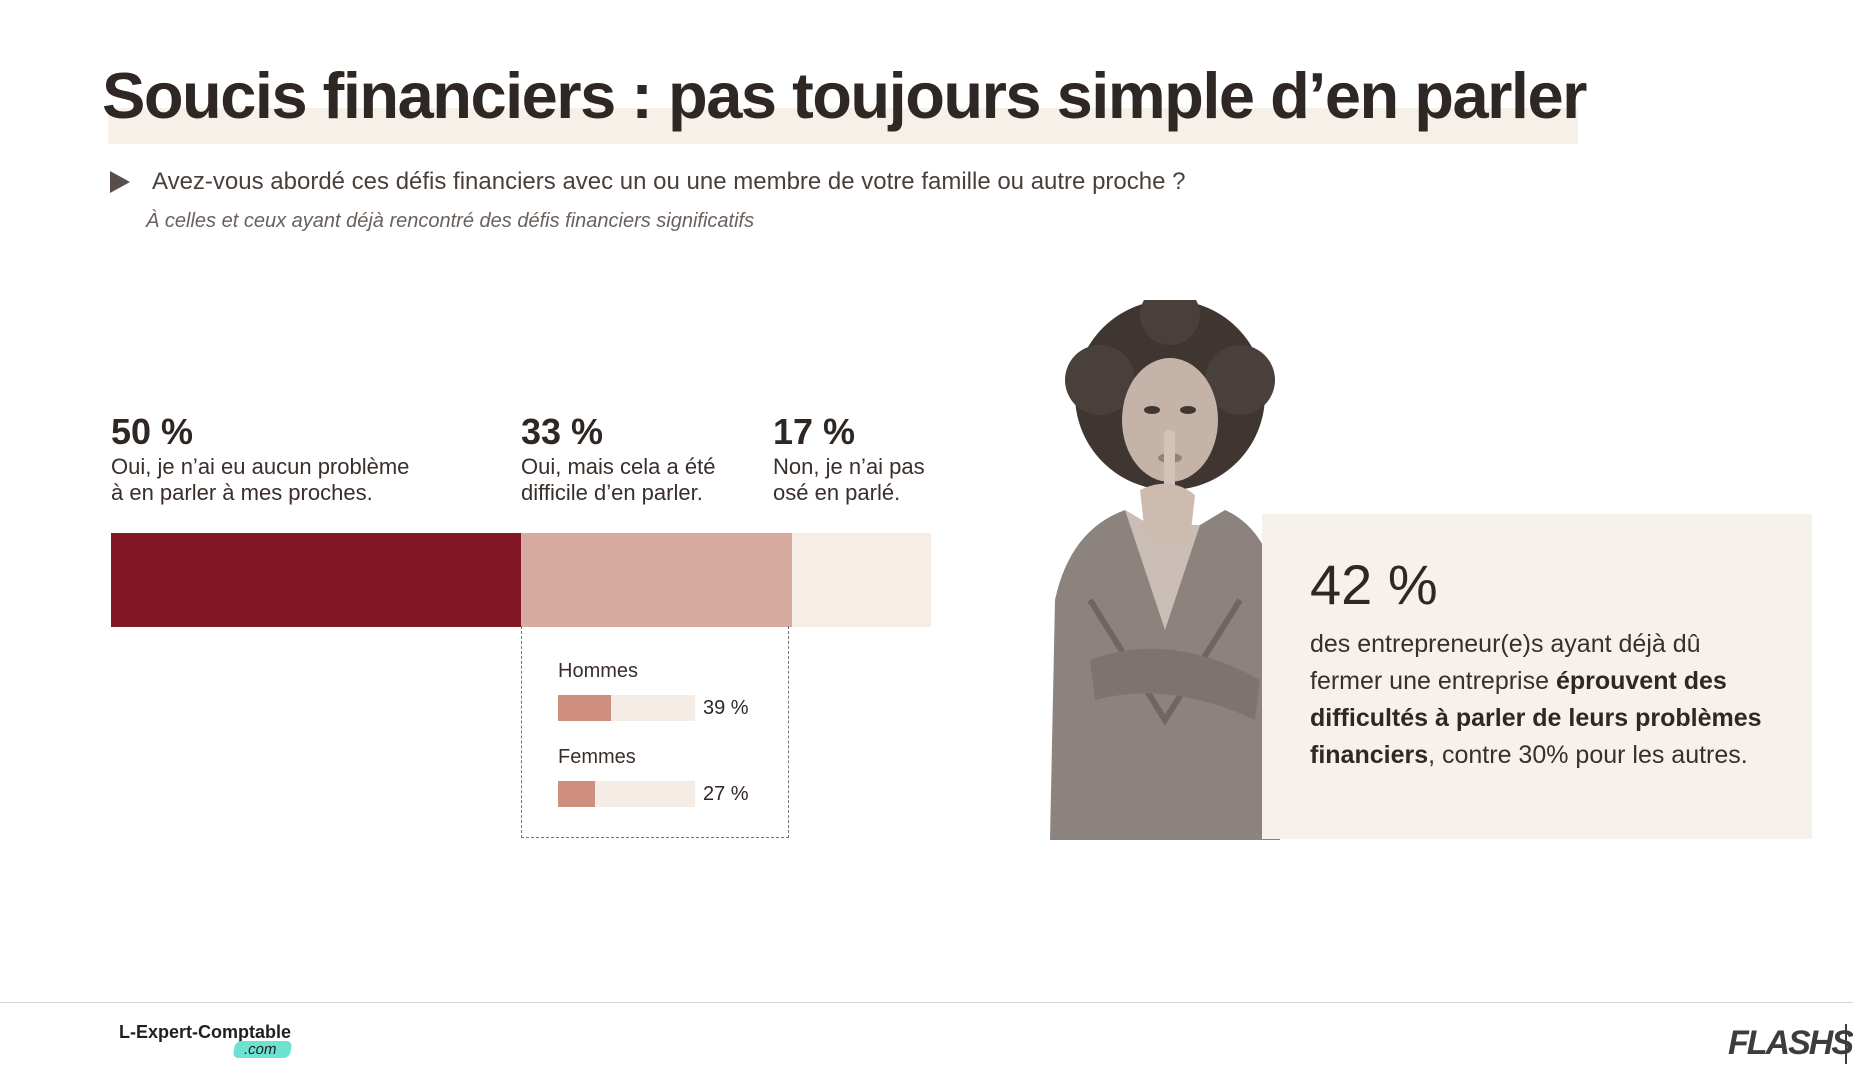 This screenshot has height=1080, width=1853. Describe the element at coordinates (585, 708) in the screenshot. I see `breakdown-bar-men` at that location.